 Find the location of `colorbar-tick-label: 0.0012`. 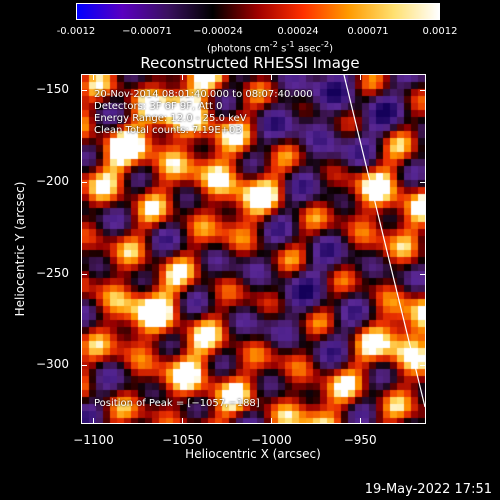

colorbar-tick-label: 0.0012 is located at coordinates (440, 31).